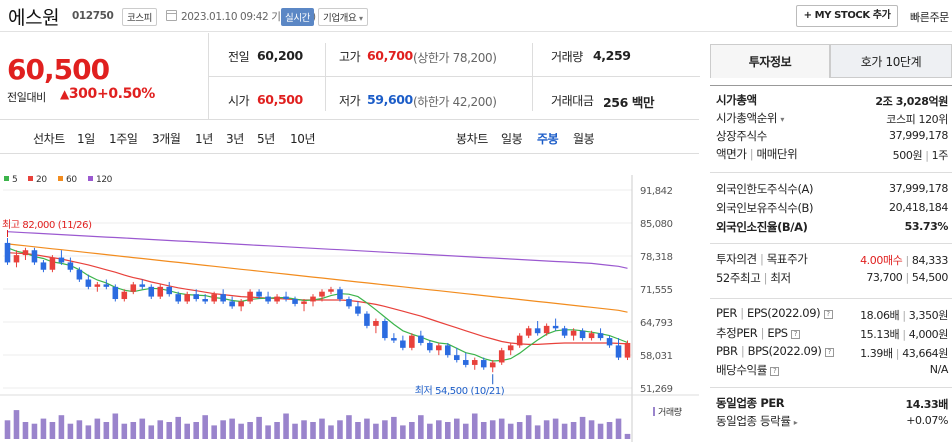  Describe the element at coordinates (643, 102) in the screenshot. I see `amount-unit: 백만` at that location.